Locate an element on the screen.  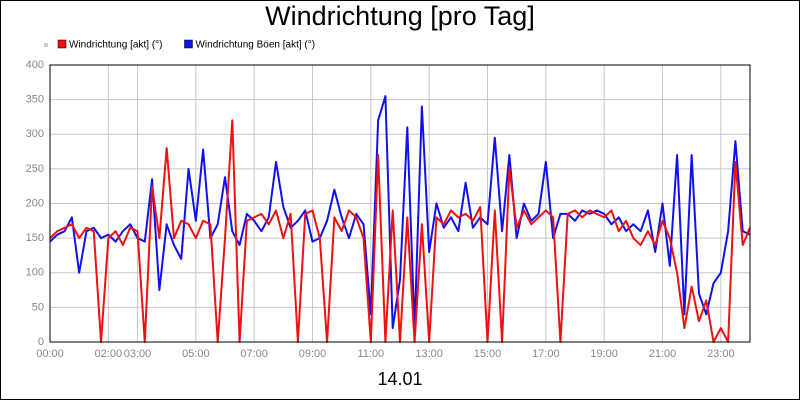
y-tick-label: 150 is located at coordinates (35, 238).